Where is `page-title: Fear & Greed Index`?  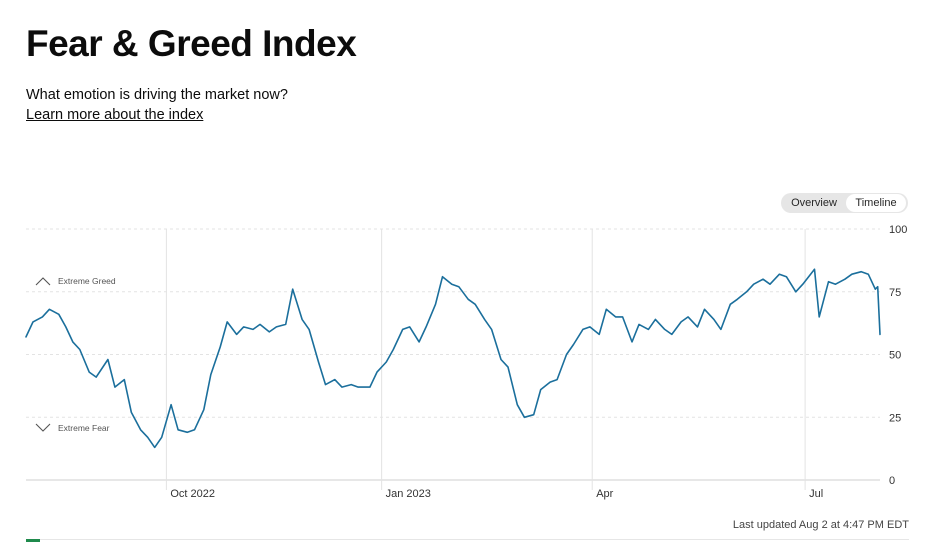
page-title: Fear & Greed Index is located at coordinates (191, 43).